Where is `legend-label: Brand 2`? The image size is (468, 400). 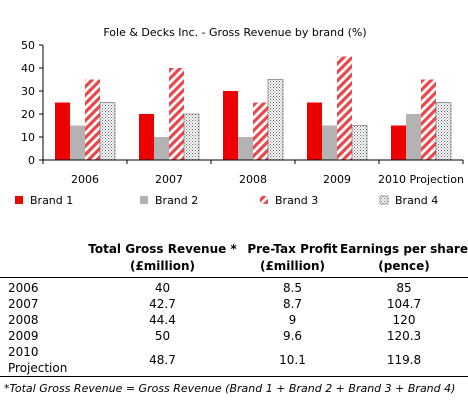
legend-label: Brand 2 is located at coordinates (176, 200).